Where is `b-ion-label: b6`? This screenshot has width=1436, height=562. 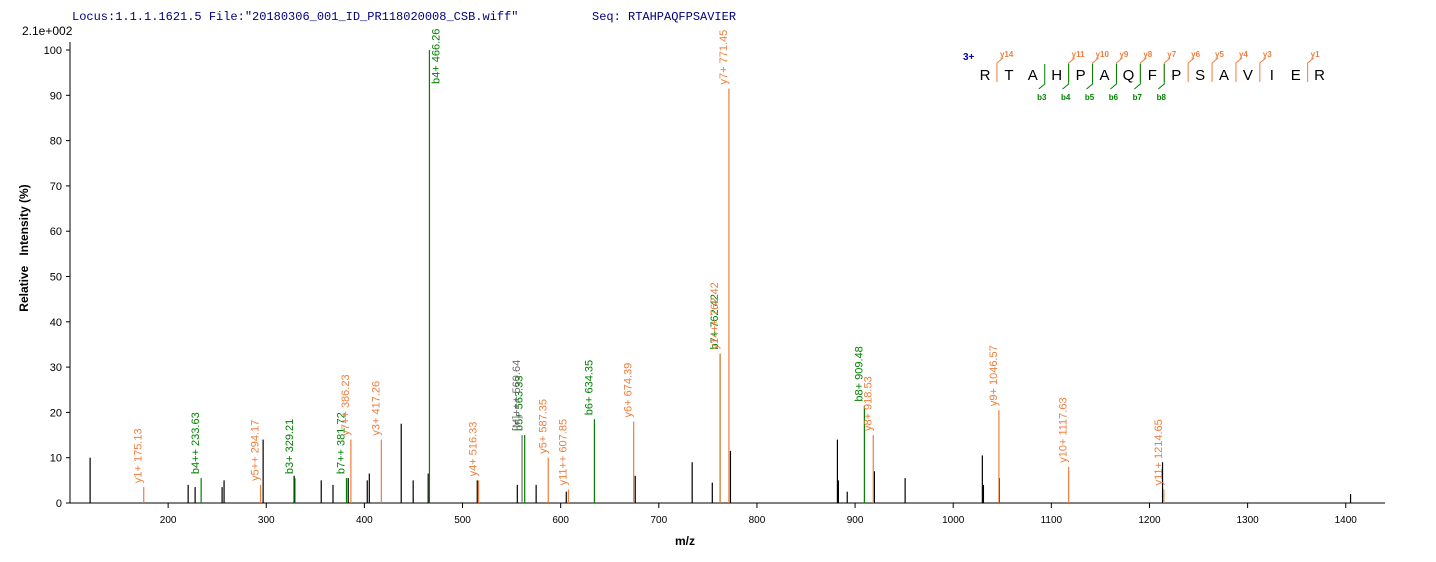 b-ion-label: b6 is located at coordinates (1114, 97).